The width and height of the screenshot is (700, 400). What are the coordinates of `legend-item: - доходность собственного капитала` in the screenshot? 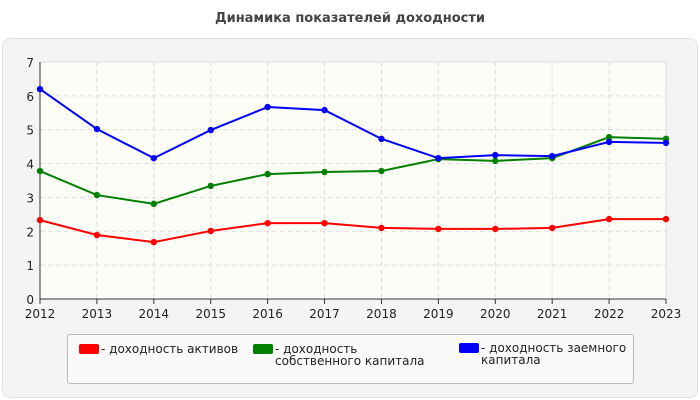 It's located at (349, 355).